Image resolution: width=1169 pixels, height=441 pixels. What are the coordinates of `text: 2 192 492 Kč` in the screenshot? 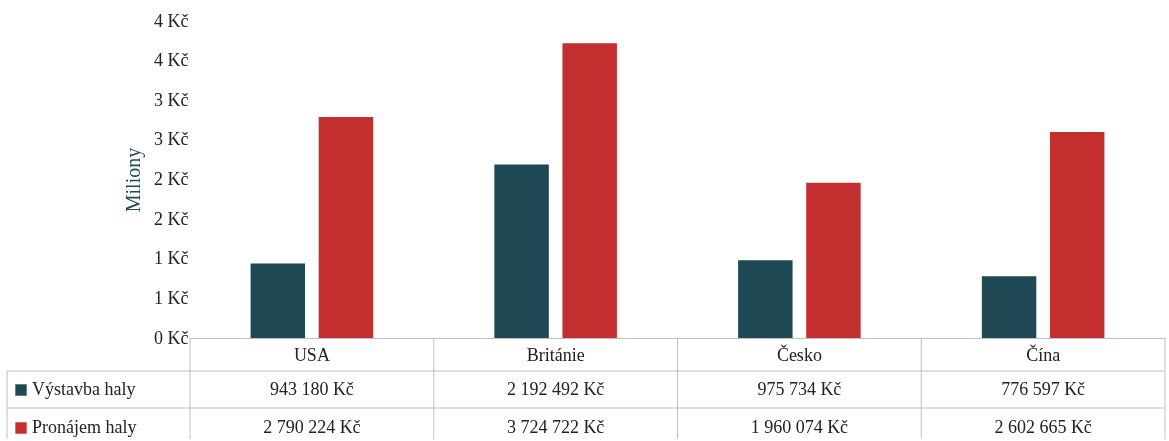 It's located at (555, 389).